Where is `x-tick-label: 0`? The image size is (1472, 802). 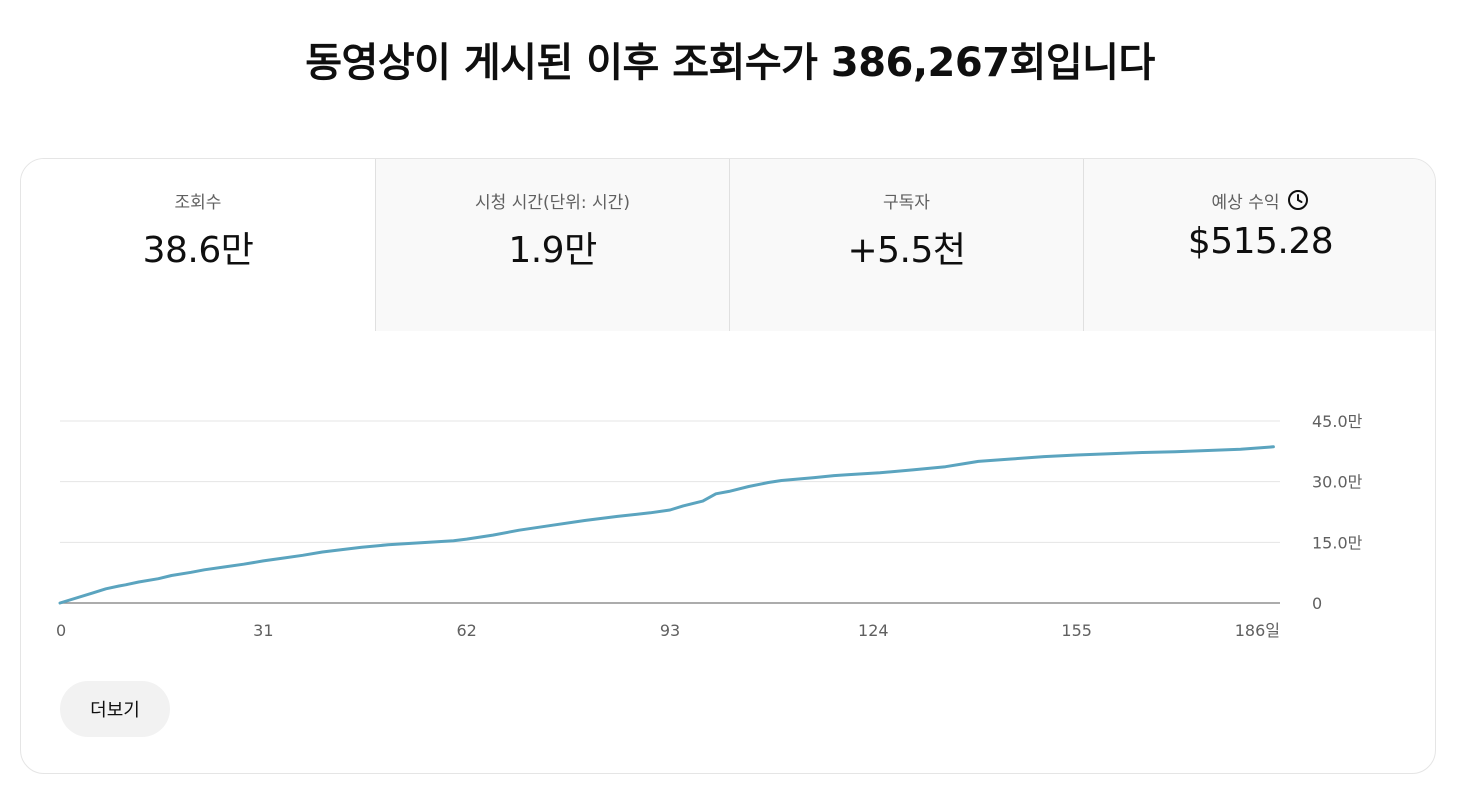 x-tick-label: 0 is located at coordinates (61, 630).